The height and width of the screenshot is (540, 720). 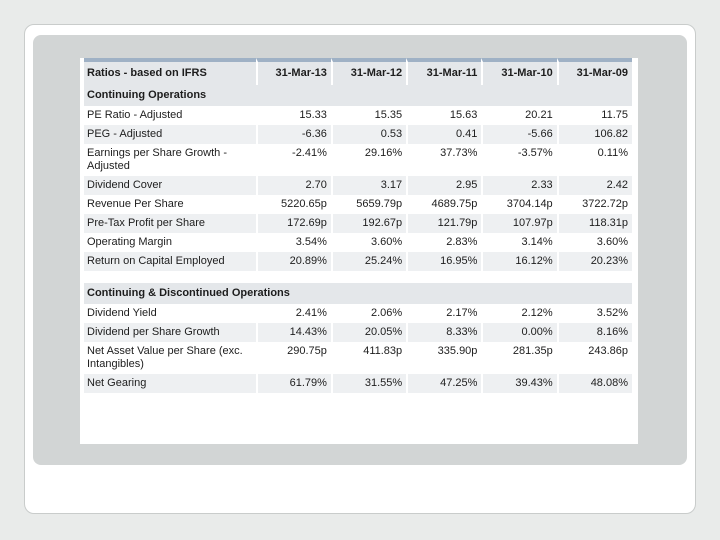 What do you see at coordinates (444, 383) in the screenshot?
I see `value-cell: 47.25%` at bounding box center [444, 383].